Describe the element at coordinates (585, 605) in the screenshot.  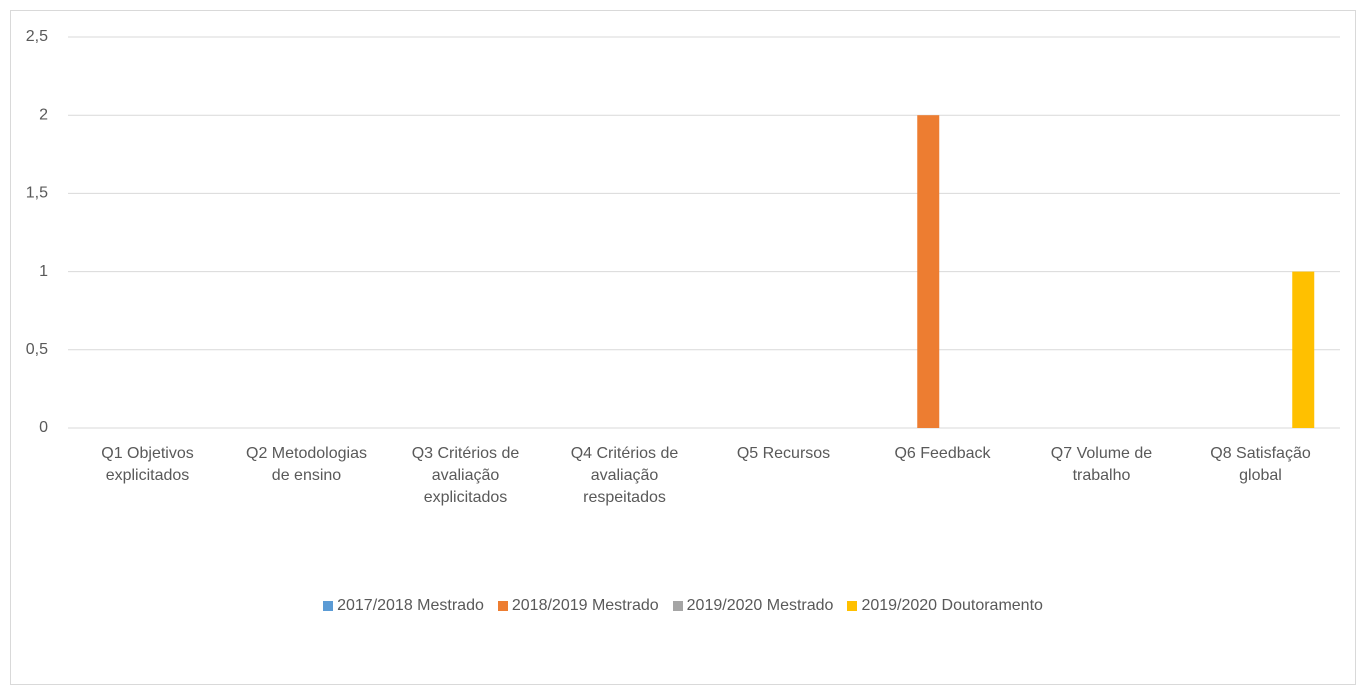
I see `legend-label: 2018/2019 Mestrado` at that location.